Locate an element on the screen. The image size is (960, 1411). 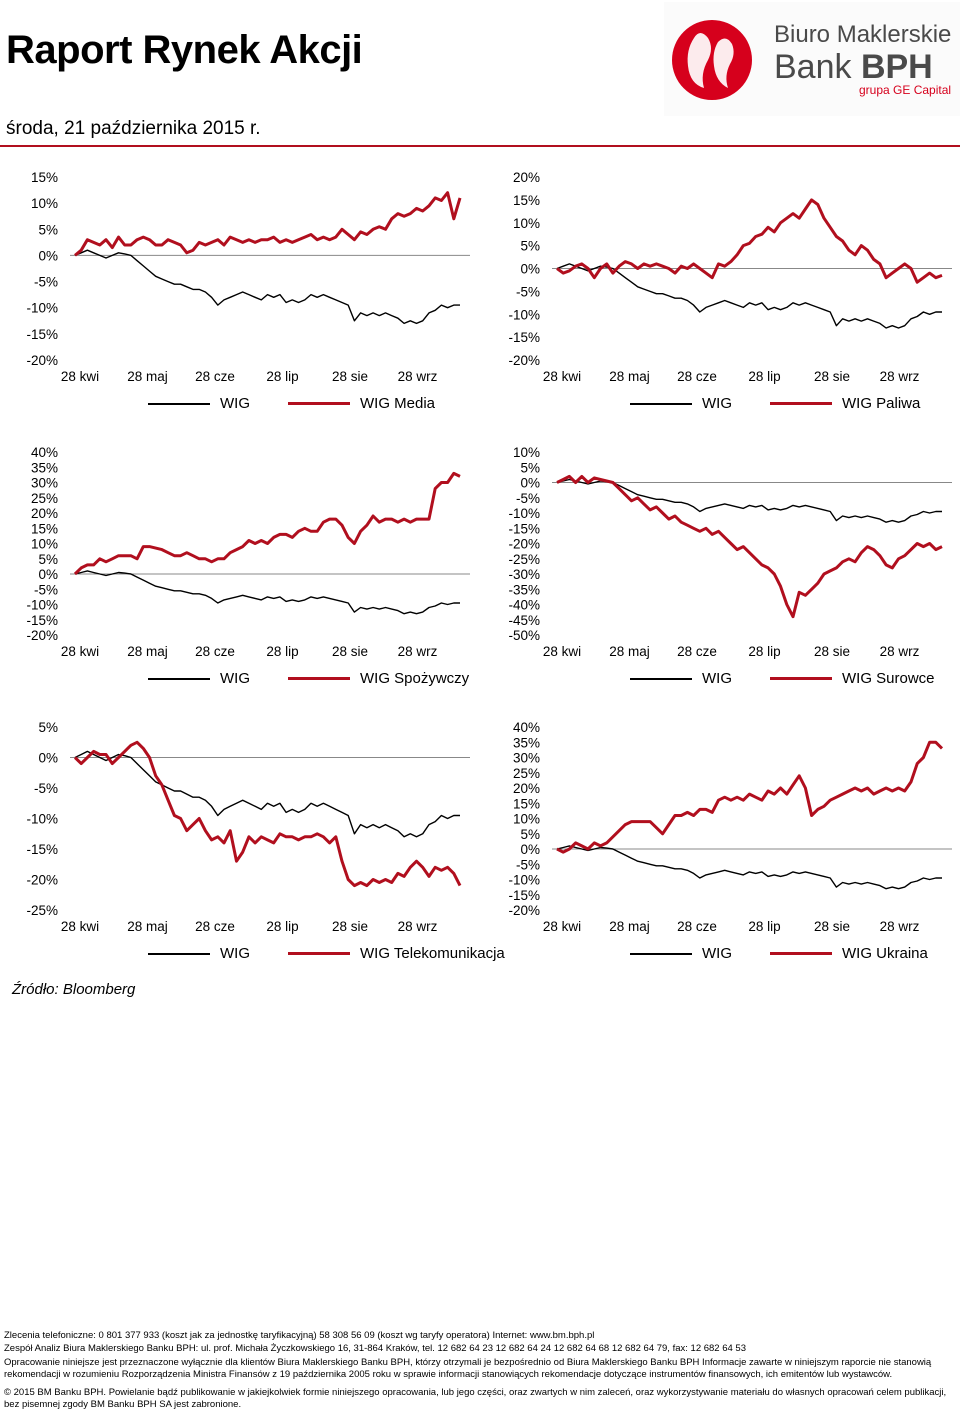
y-tick-label: -35% is located at coordinates (524, 589).